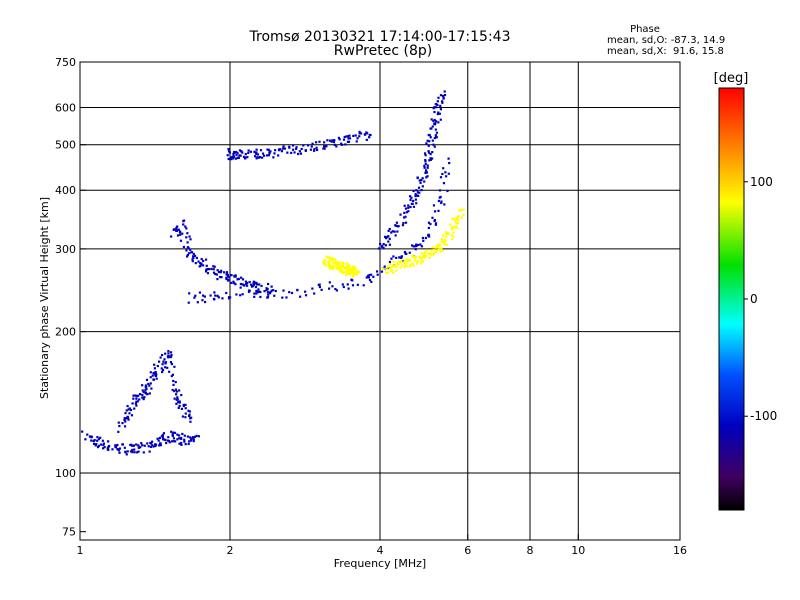 The height and width of the screenshot is (600, 800). I want to click on y-tick-label: 300, so click(65, 249).